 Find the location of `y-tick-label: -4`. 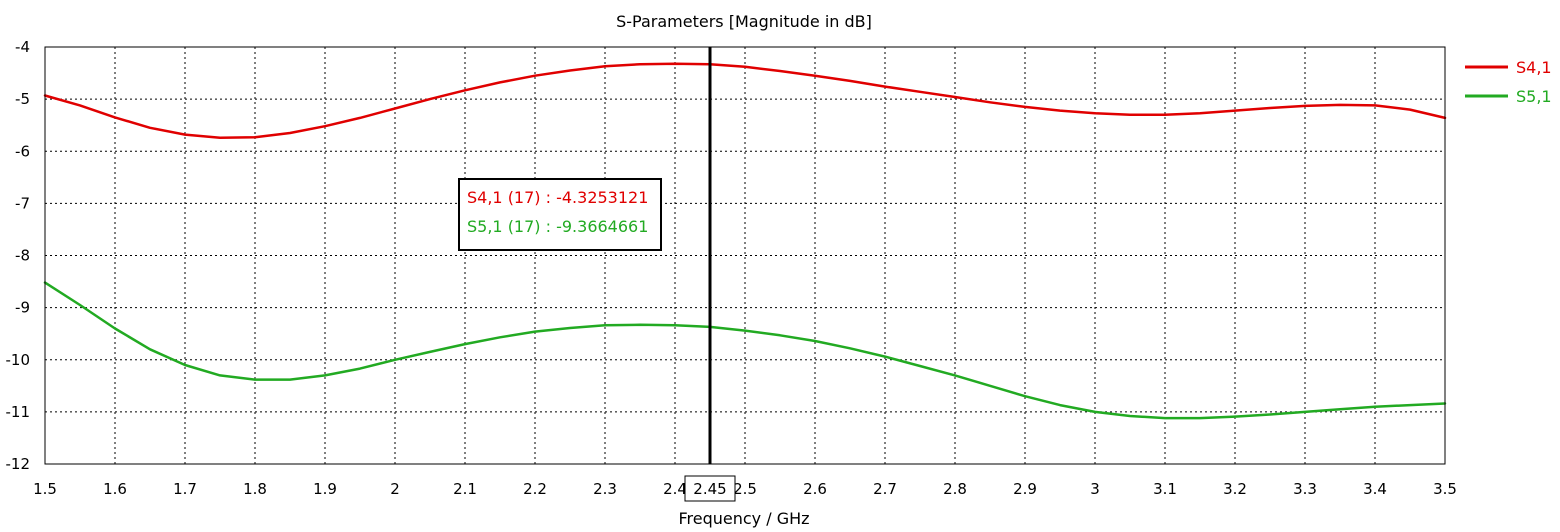

y-tick-label: -4 is located at coordinates (22, 47).